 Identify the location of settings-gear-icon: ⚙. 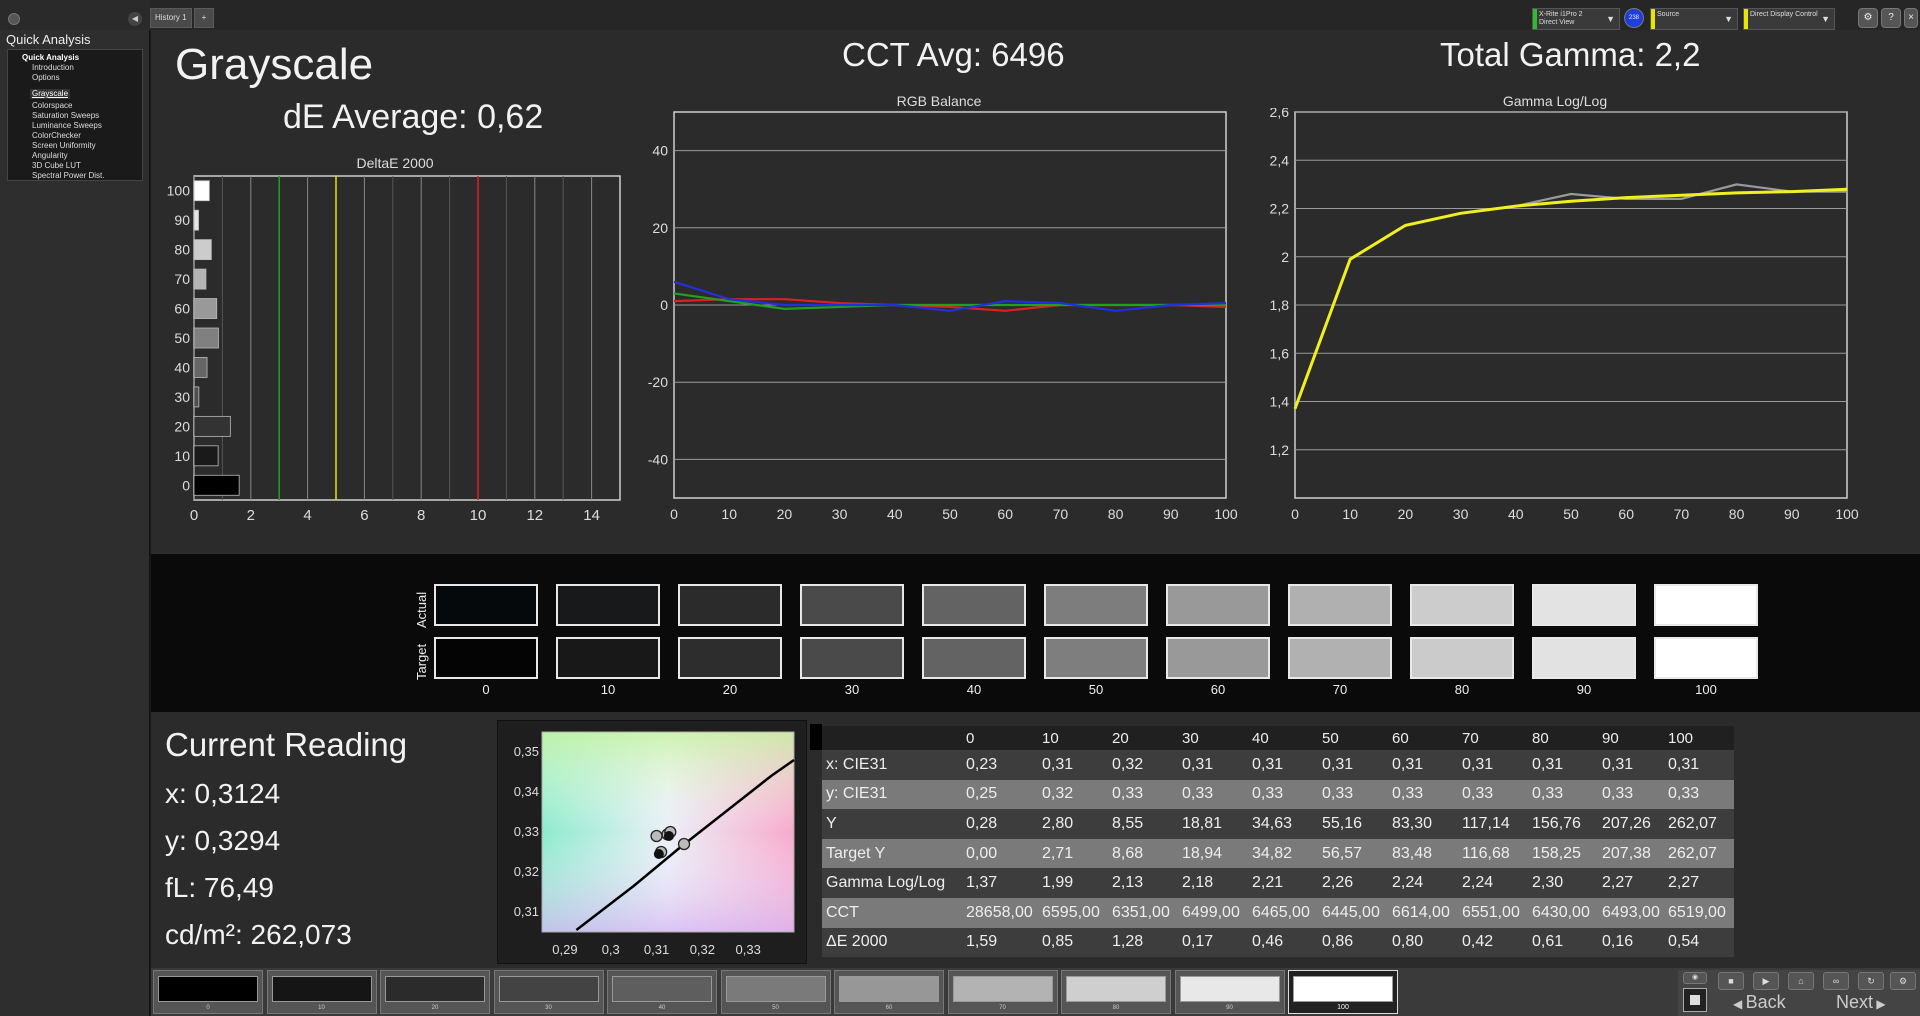
(1868, 18).